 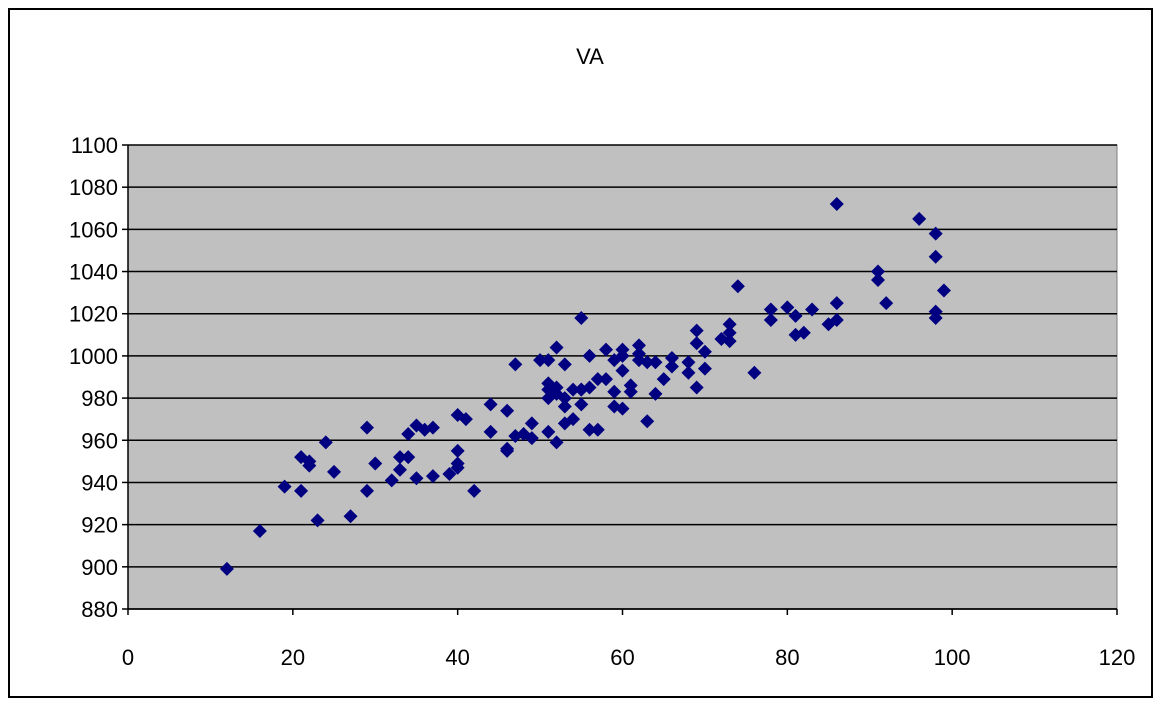 I want to click on y-tick-label: 880, so click(x=99, y=609).